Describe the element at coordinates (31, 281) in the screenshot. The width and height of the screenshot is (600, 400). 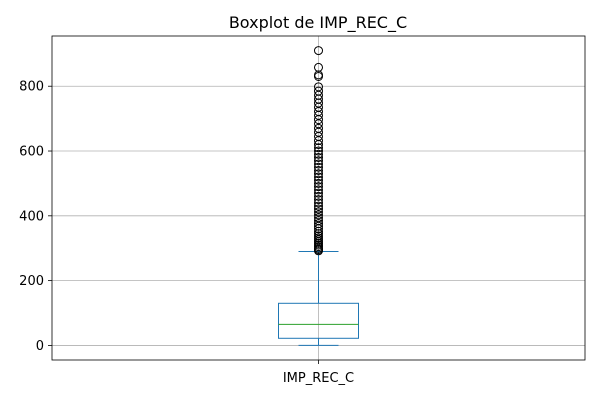
I see `y-tick-label: 200` at that location.